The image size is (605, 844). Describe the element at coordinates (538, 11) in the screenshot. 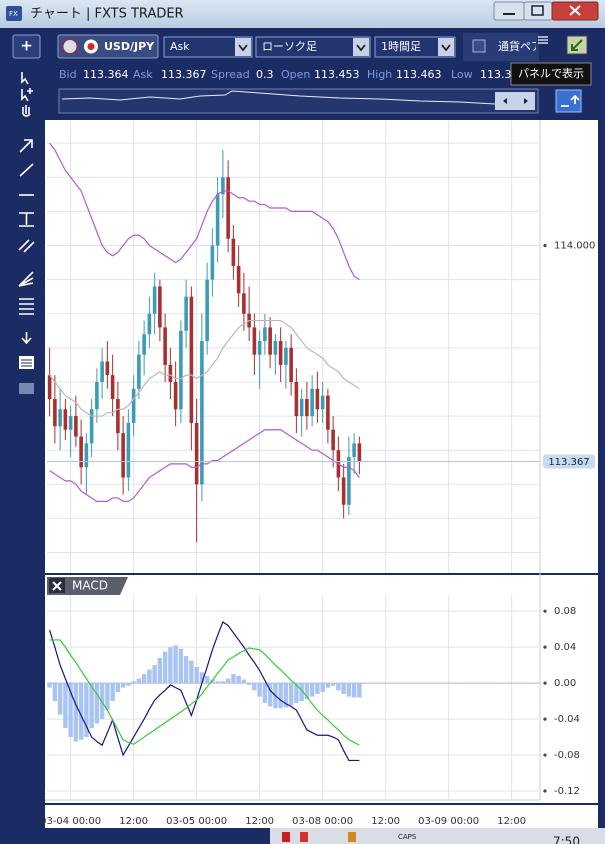

I see `maximize-button` at that location.